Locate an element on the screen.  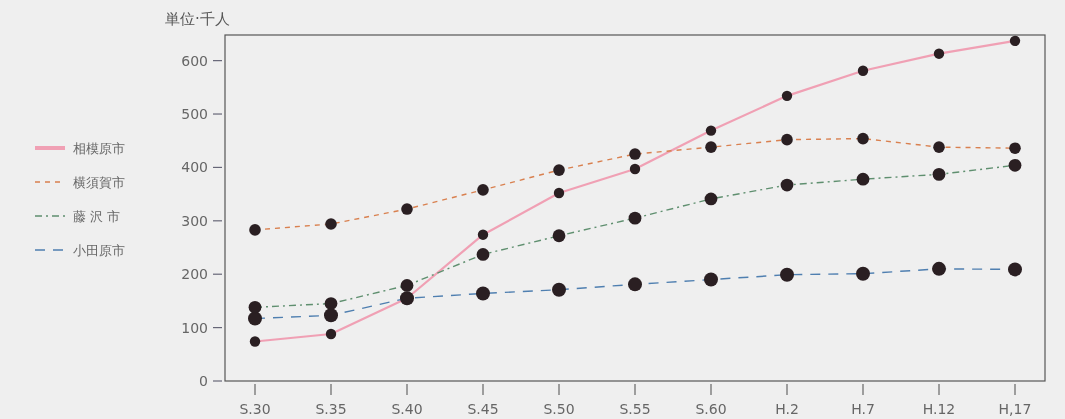
x-tick-label: S.35 is located at coordinates (331, 409).